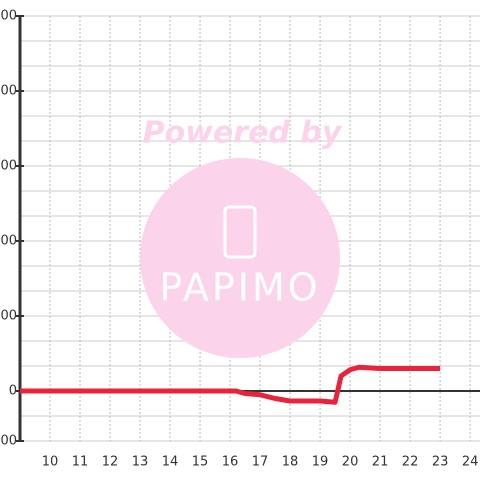 This screenshot has height=480, width=480. I want to click on watermark-brand: PAPIMO, so click(239, 288).